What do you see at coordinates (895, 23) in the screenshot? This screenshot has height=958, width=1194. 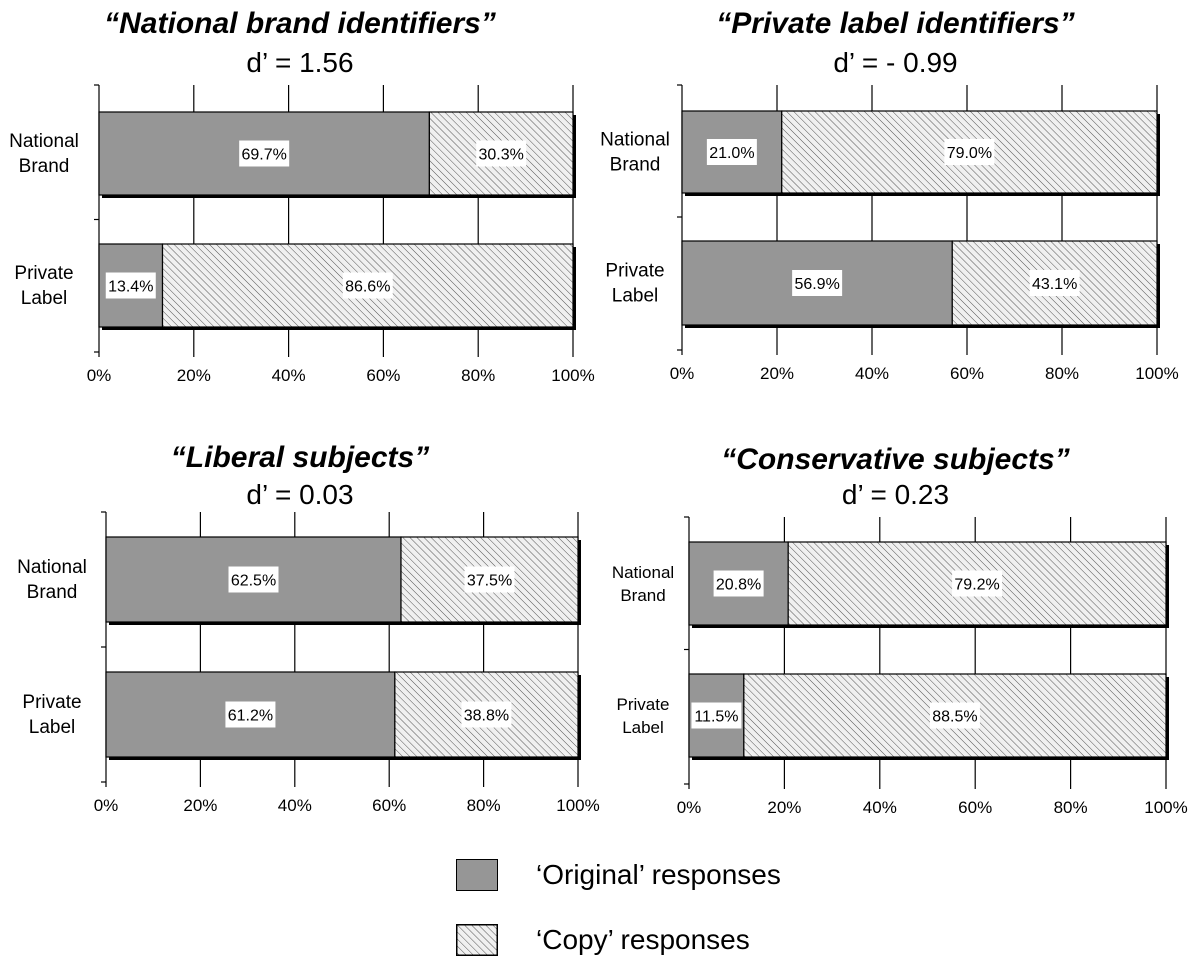 I see `chart-title: “Private label identifiers”` at bounding box center [895, 23].